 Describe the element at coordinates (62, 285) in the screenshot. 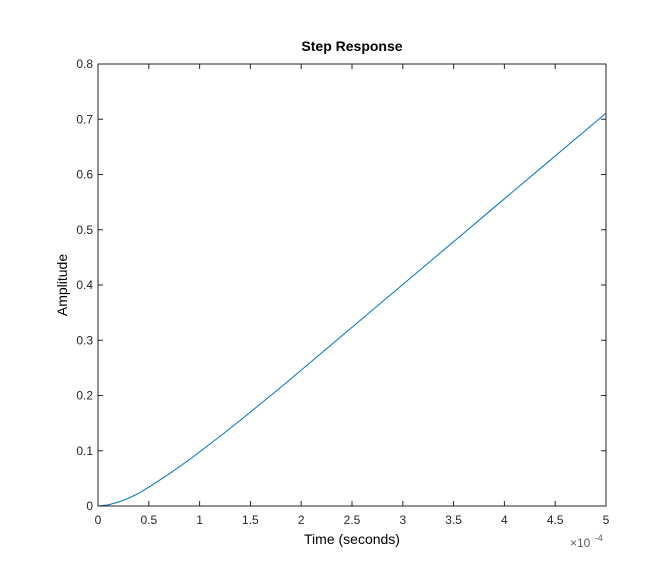

I see `y-axis-title: Amplitude` at that location.